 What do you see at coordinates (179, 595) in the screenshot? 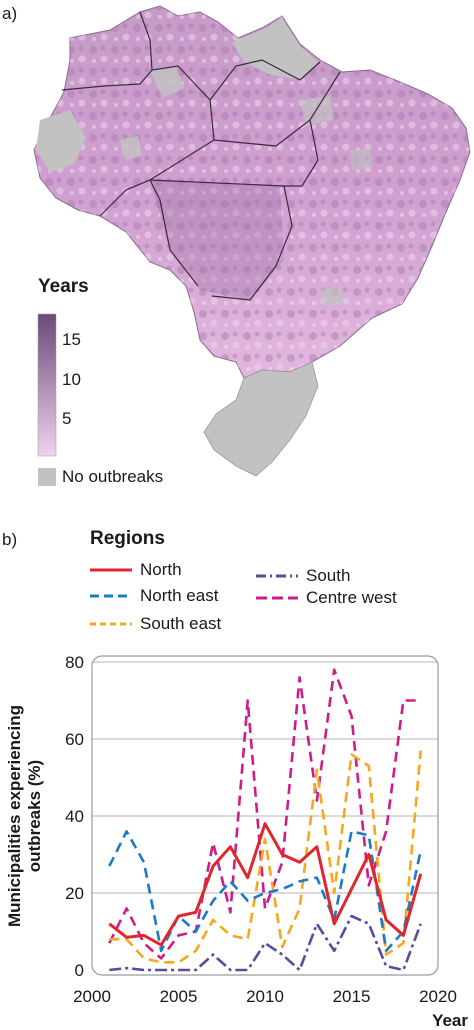
I see `legend-label-north-east: North east` at bounding box center [179, 595].